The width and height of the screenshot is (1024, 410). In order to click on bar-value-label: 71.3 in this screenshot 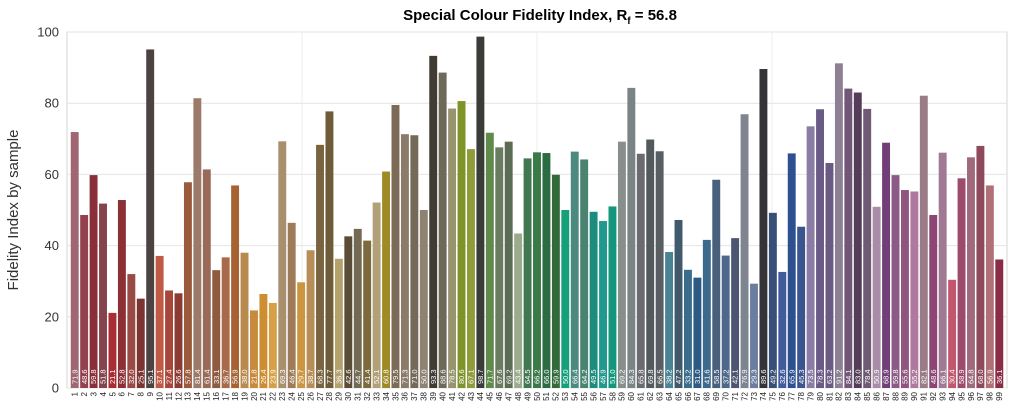, I will do `click(405, 376)`.